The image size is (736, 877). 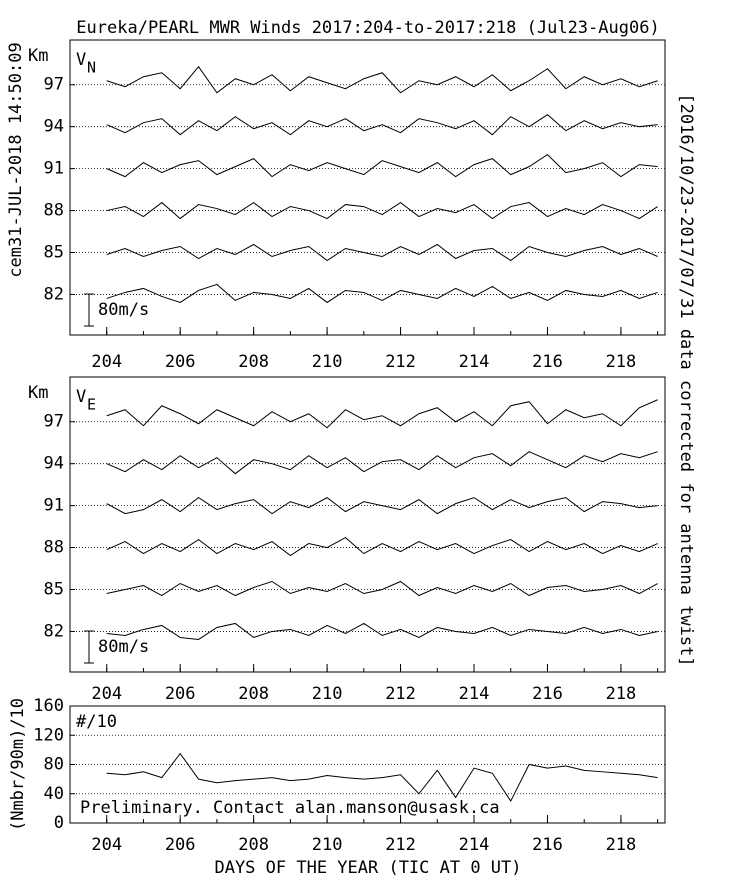 I want to click on panel-label: #/10, so click(x=96, y=722).